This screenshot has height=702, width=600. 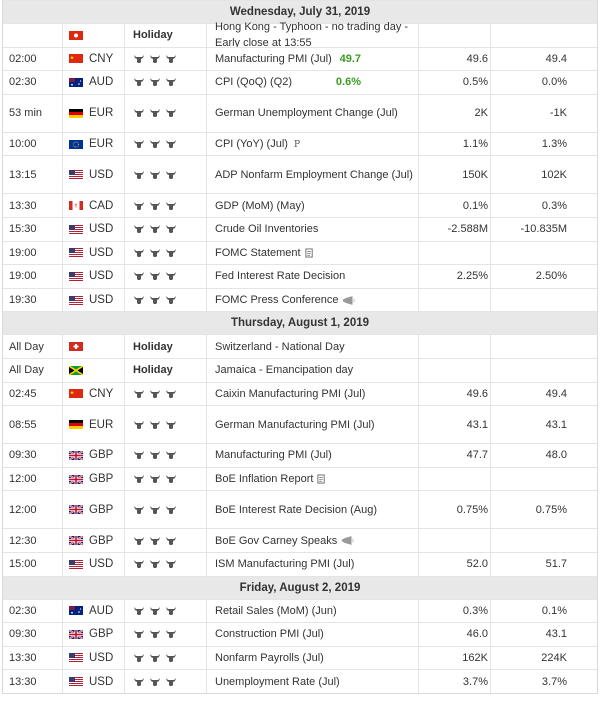 I want to click on event-name-cell: German Unemployment Change (Jul), so click(x=313, y=113).